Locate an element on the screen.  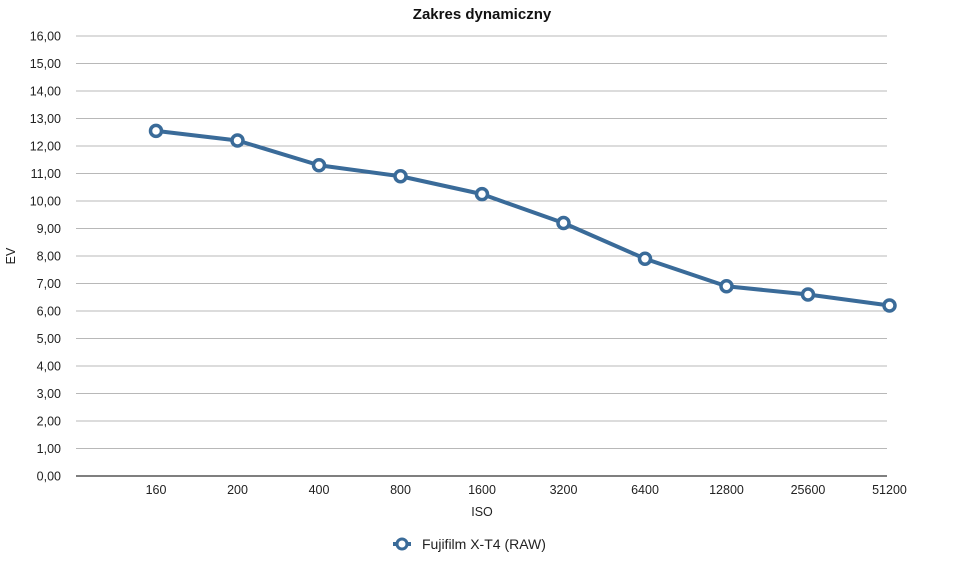
y-tick-label: 3,00 is located at coordinates (49, 394).